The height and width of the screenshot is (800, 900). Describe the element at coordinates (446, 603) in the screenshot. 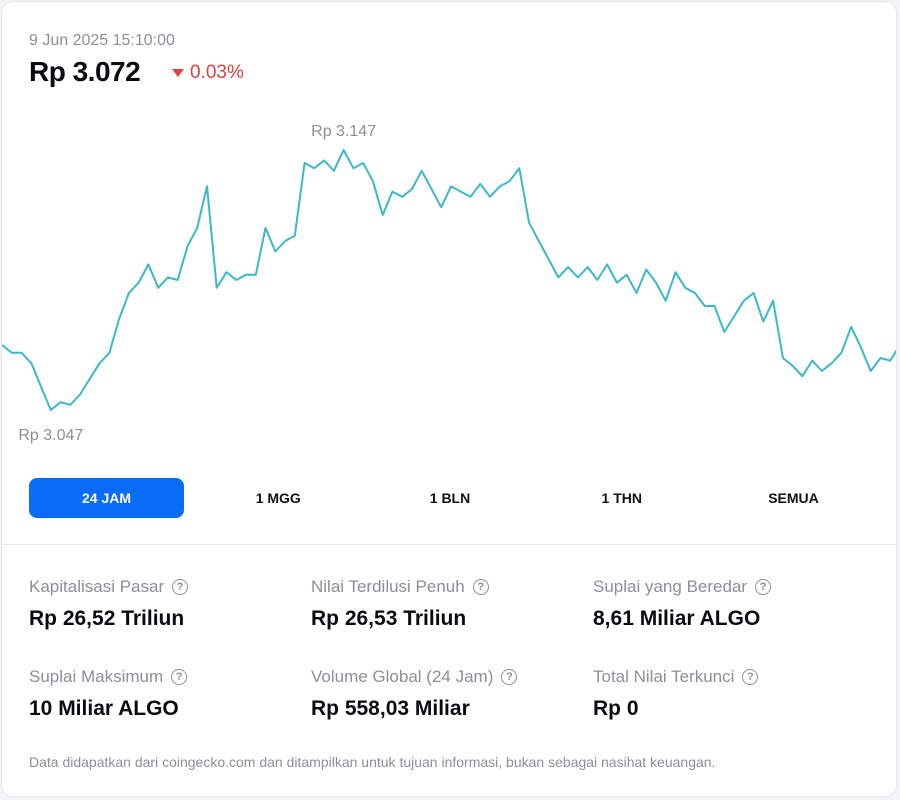

I see `stat: Nilai Terdilusi Penuh? Rp 26,53 Triliun` at that location.